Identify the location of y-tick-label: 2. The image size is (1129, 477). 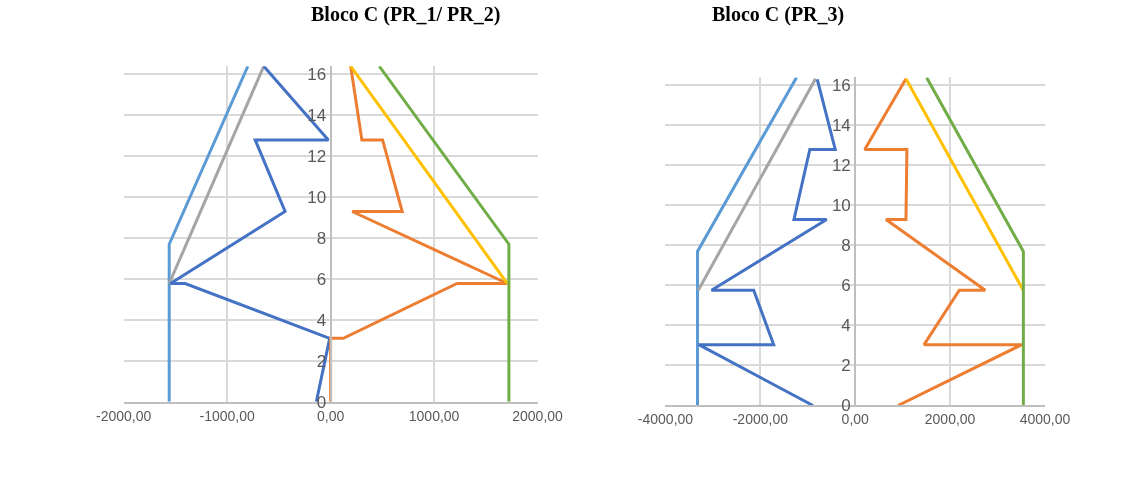
(846, 366).